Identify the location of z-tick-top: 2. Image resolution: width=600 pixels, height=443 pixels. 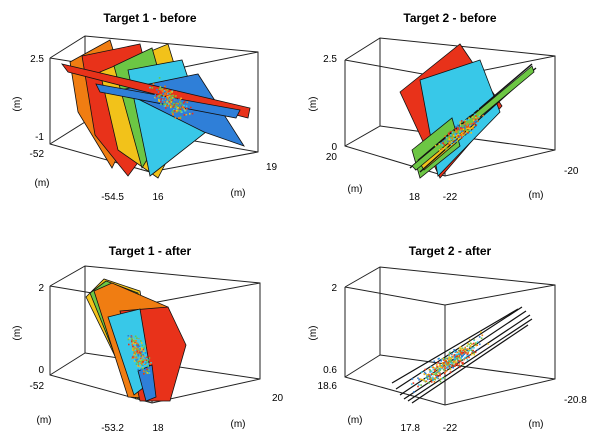
(41, 288).